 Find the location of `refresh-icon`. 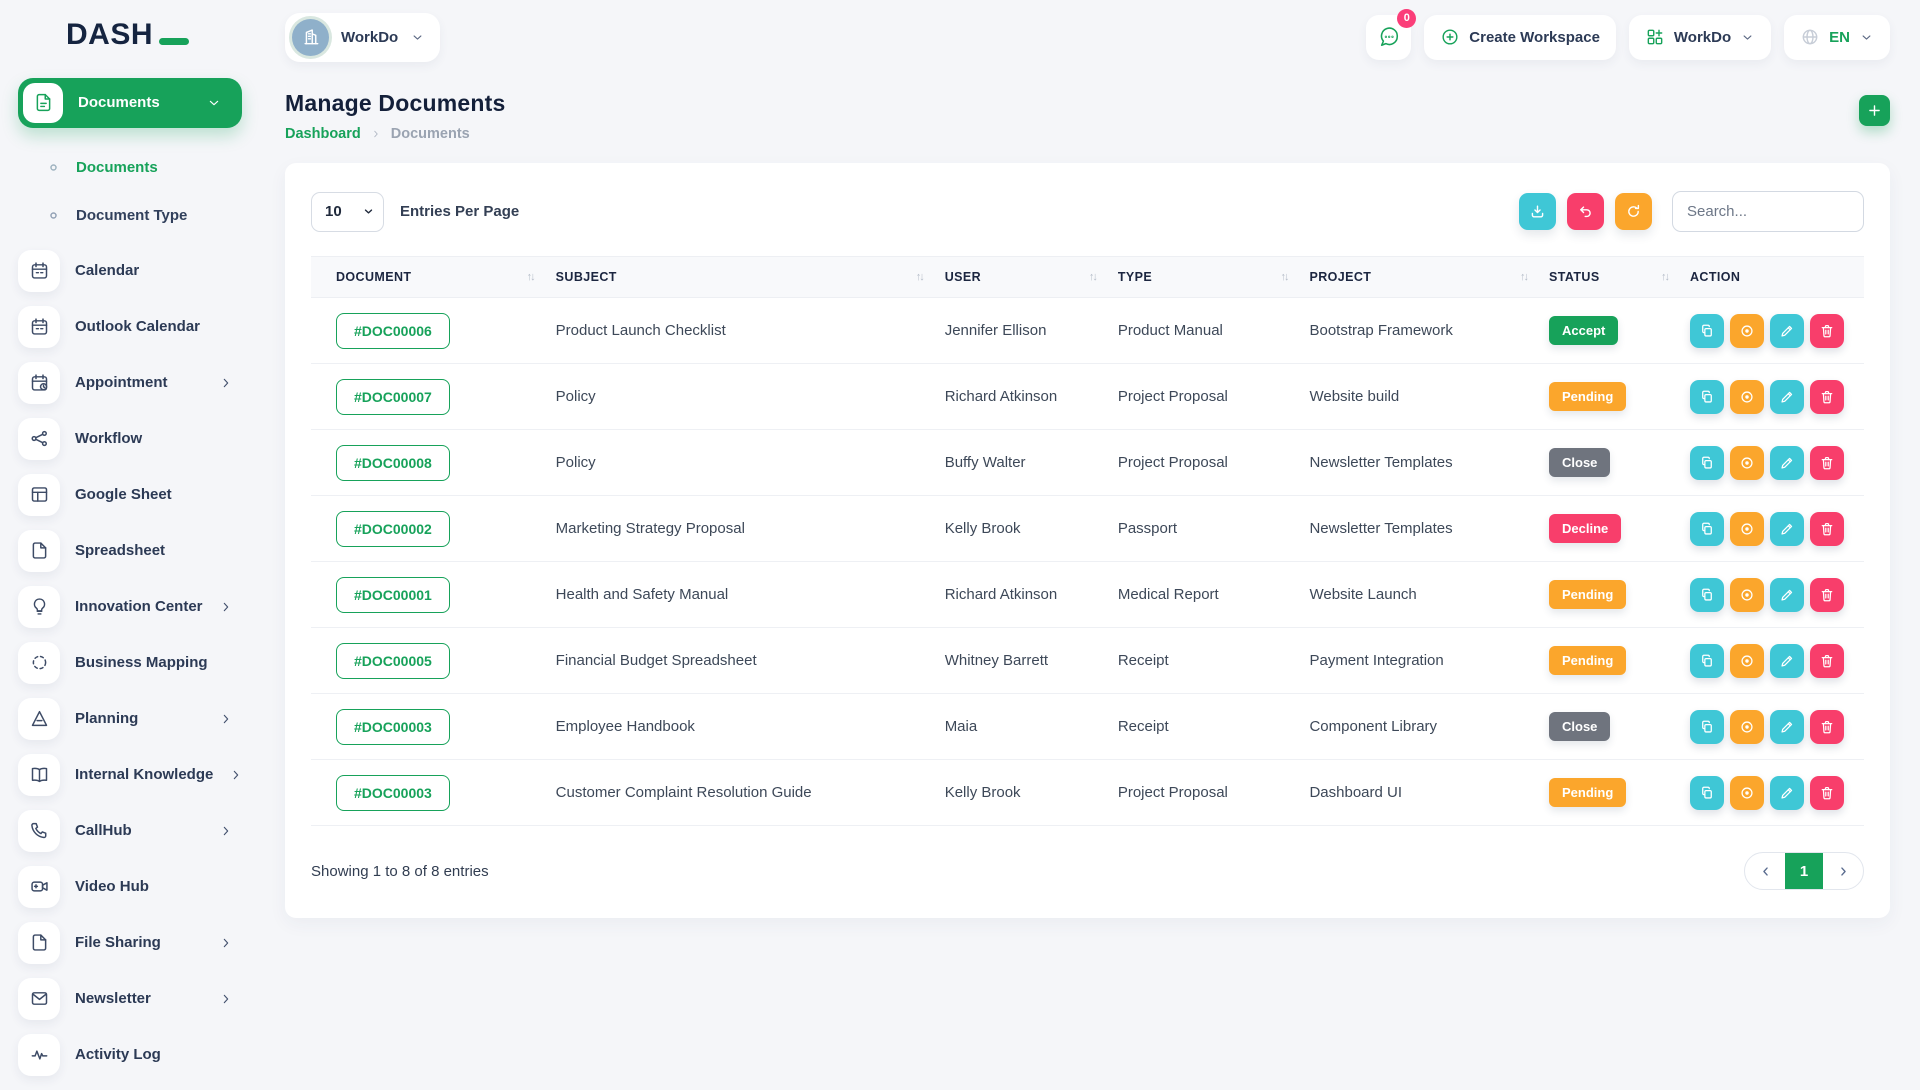

refresh-icon is located at coordinates (1633, 211).